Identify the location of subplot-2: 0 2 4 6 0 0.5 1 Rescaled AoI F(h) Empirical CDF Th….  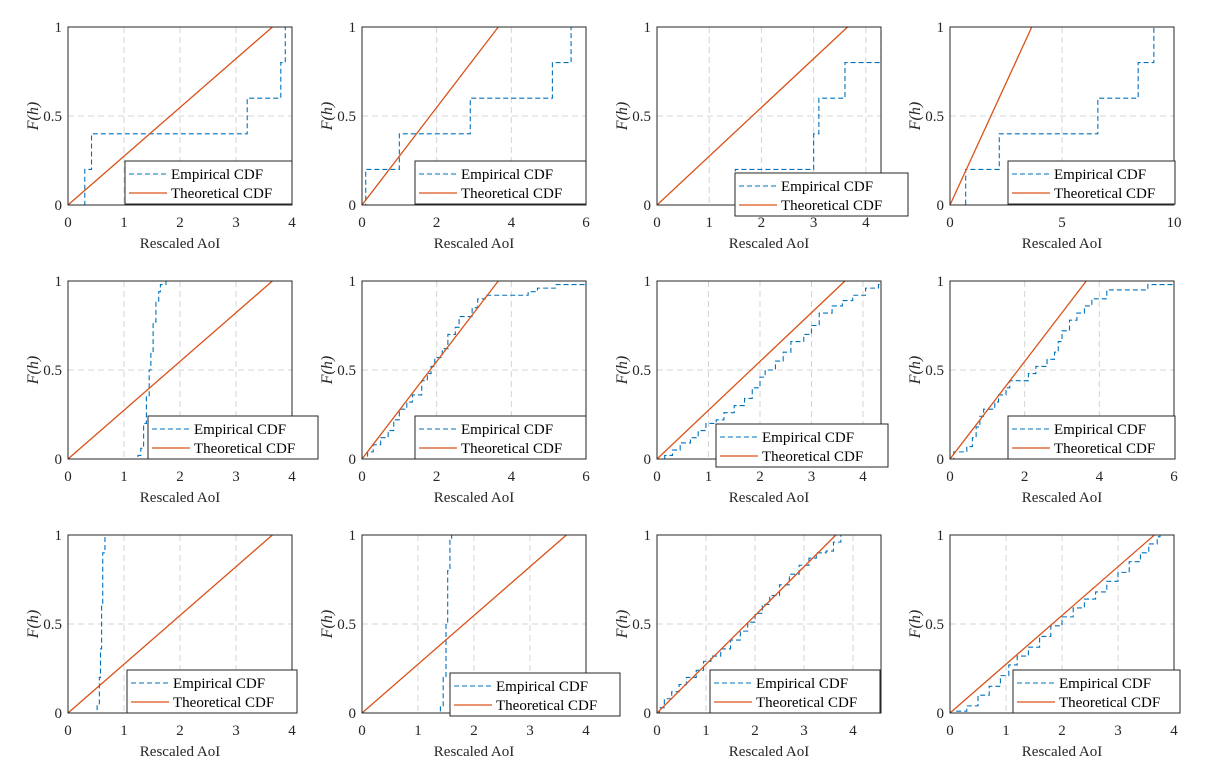
(454, 136).